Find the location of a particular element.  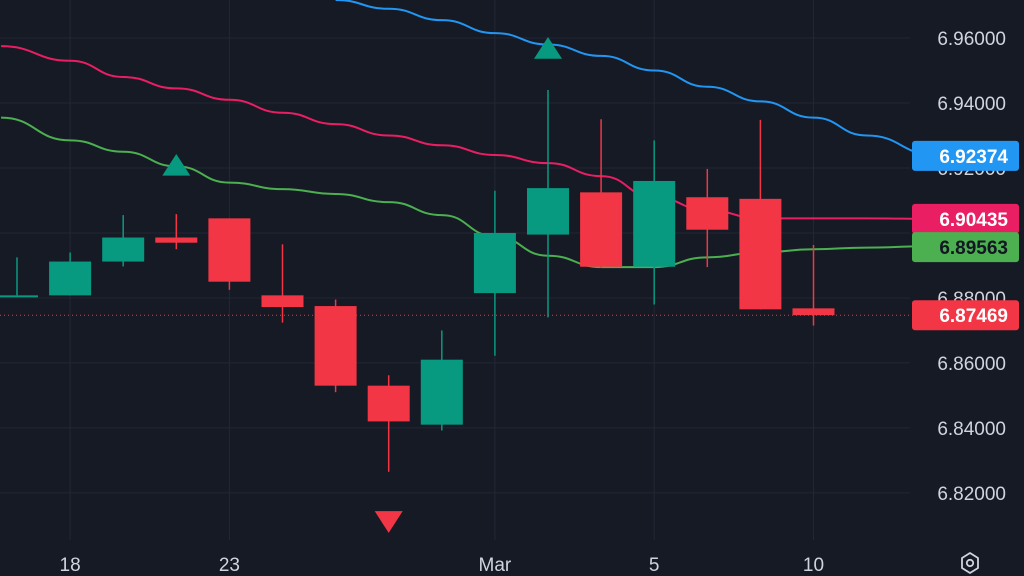

price-badge-label: 6.87469 is located at coordinates (973, 316).